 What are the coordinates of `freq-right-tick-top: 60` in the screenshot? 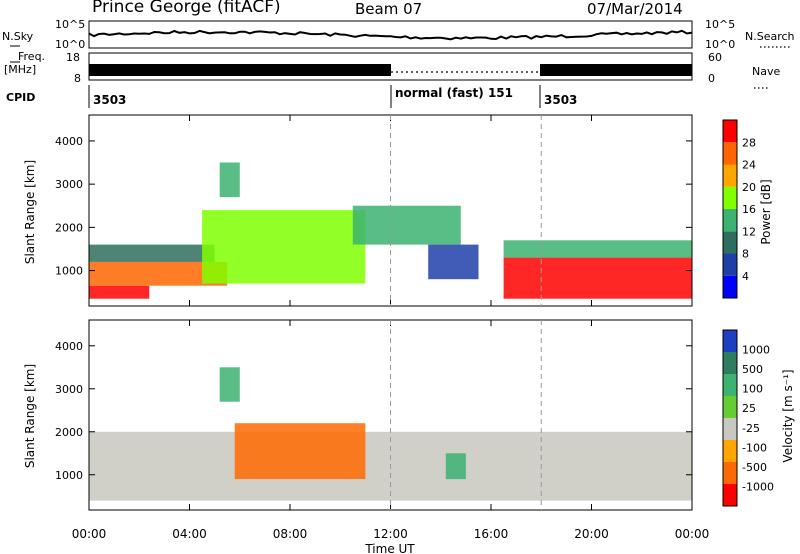 It's located at (715, 57).